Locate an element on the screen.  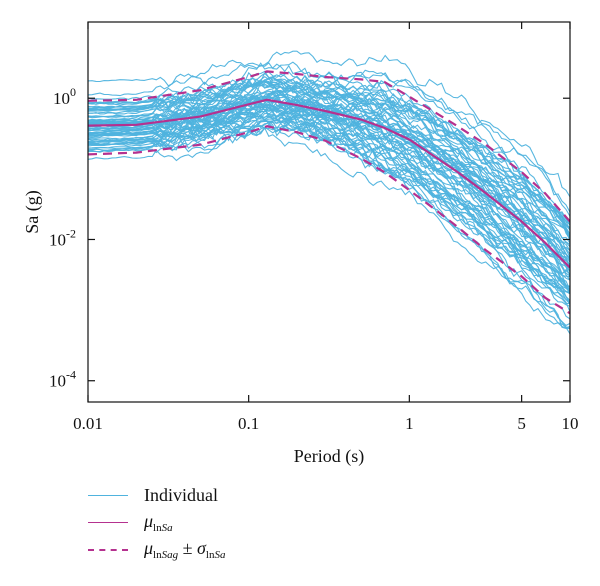
y-tick-label: 10⁻² is located at coordinates (62, 237).